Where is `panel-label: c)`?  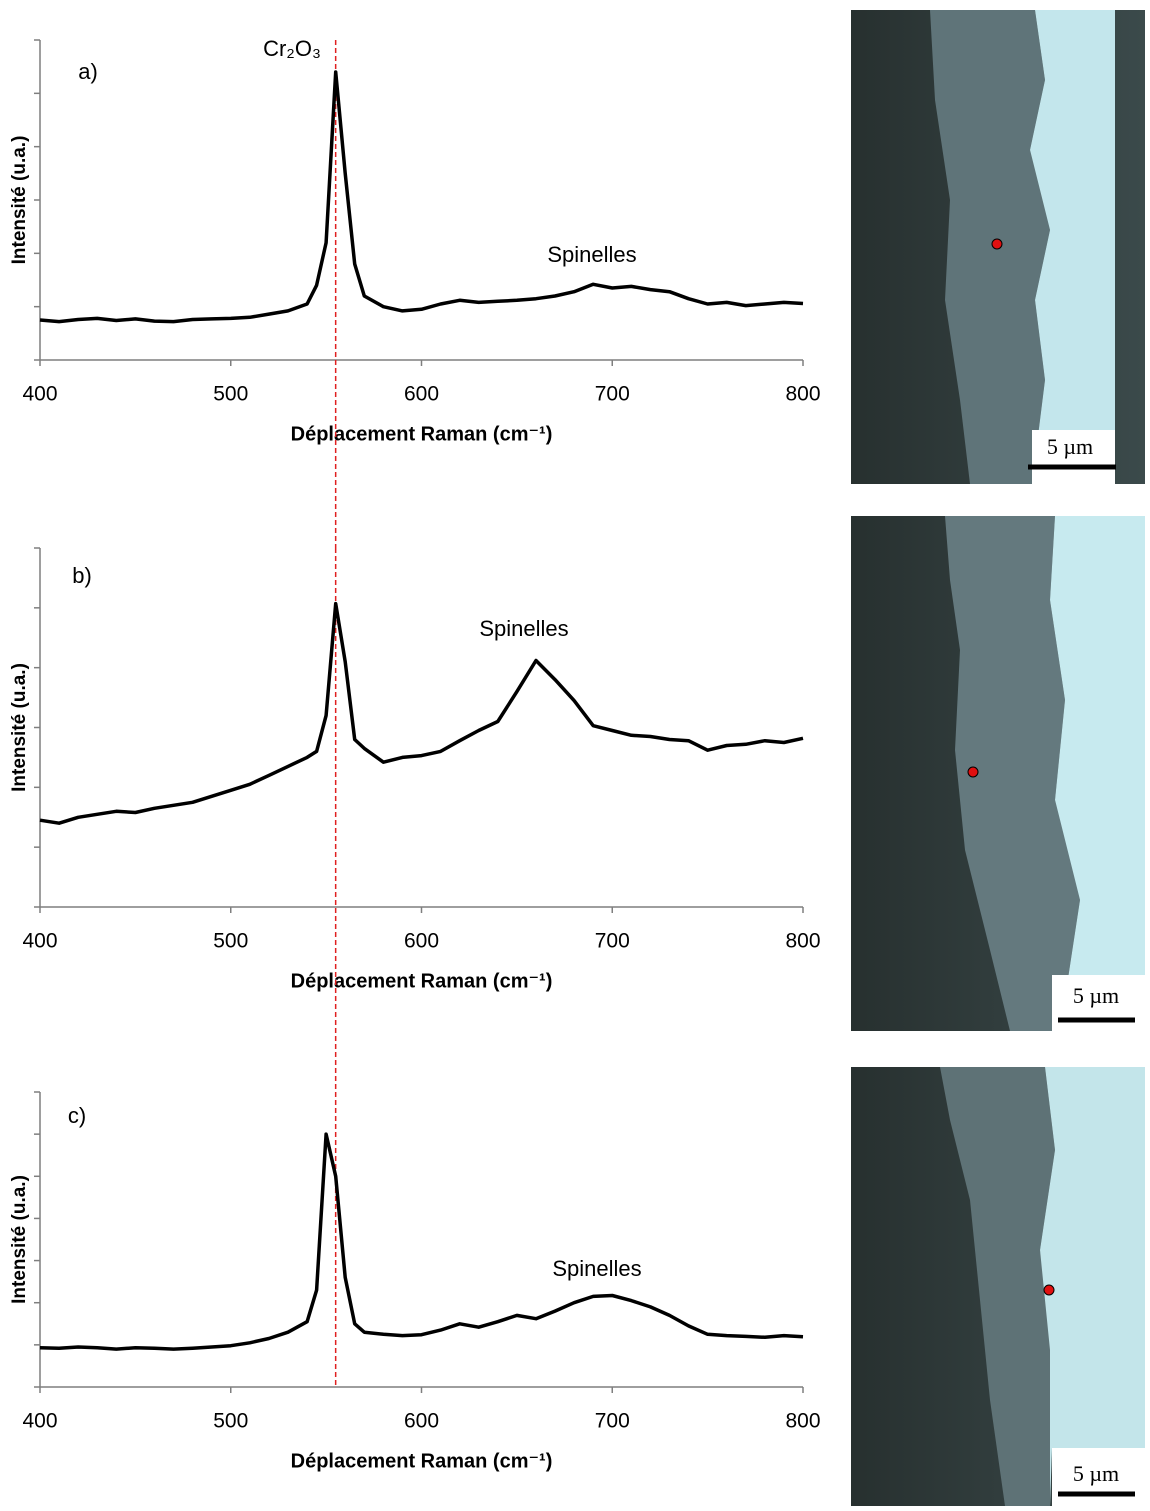
panel-label: c) is located at coordinates (77, 1115).